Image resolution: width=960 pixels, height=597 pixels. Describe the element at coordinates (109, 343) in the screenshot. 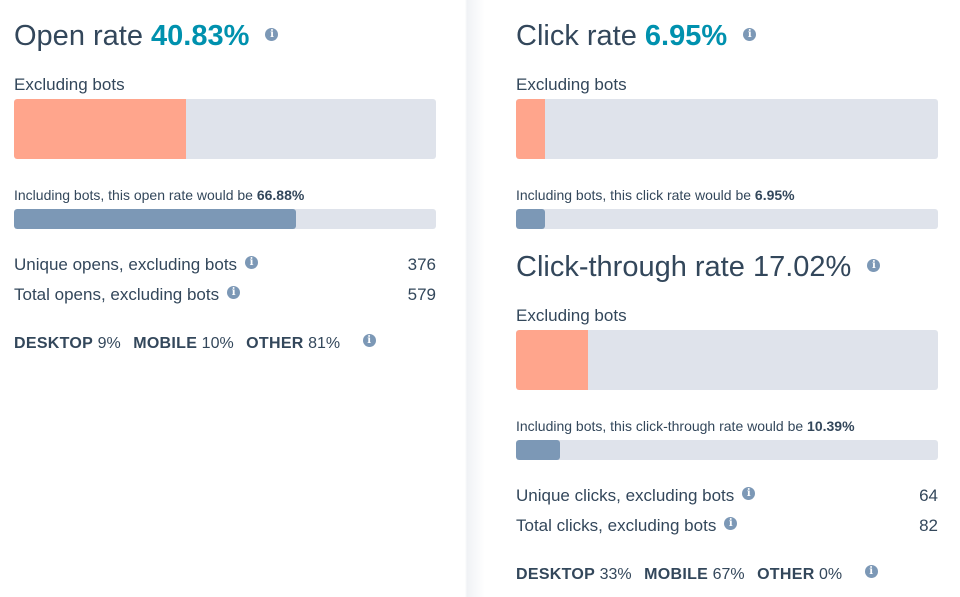

I see `desktop-value: 9%` at that location.